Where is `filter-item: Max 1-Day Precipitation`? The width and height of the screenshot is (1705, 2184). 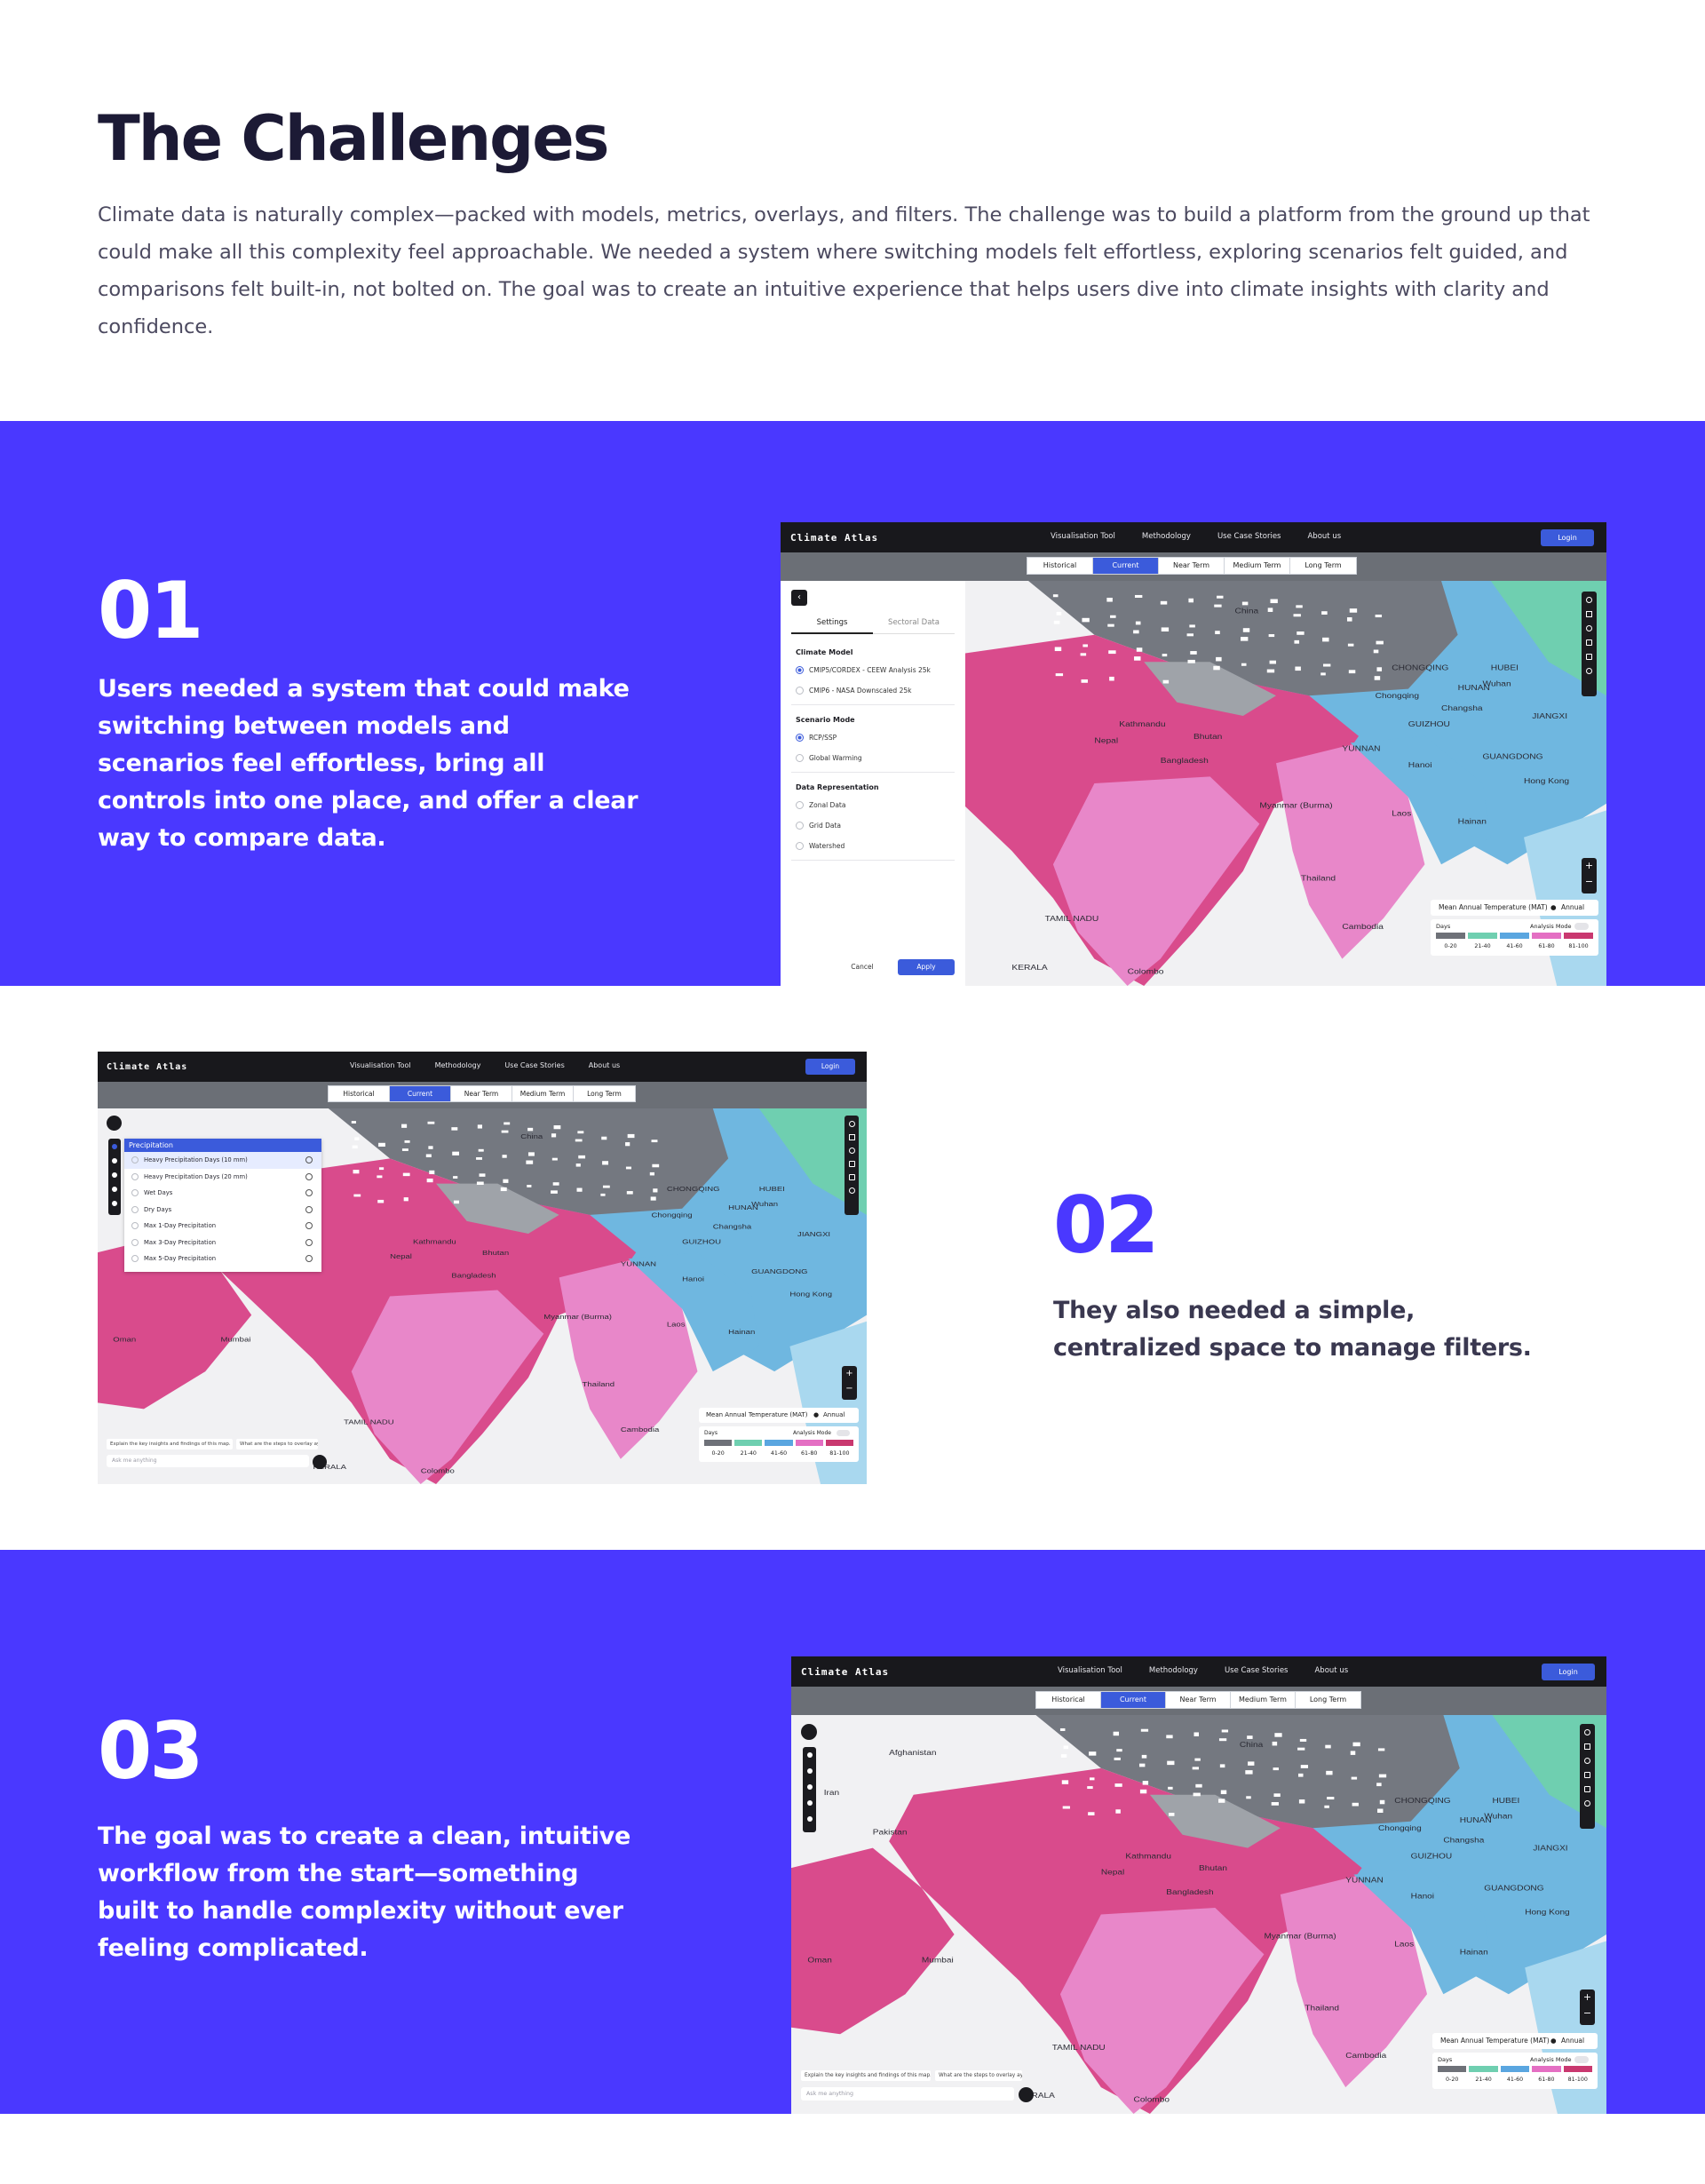 filter-item: Max 1-Day Precipitation is located at coordinates (223, 1226).